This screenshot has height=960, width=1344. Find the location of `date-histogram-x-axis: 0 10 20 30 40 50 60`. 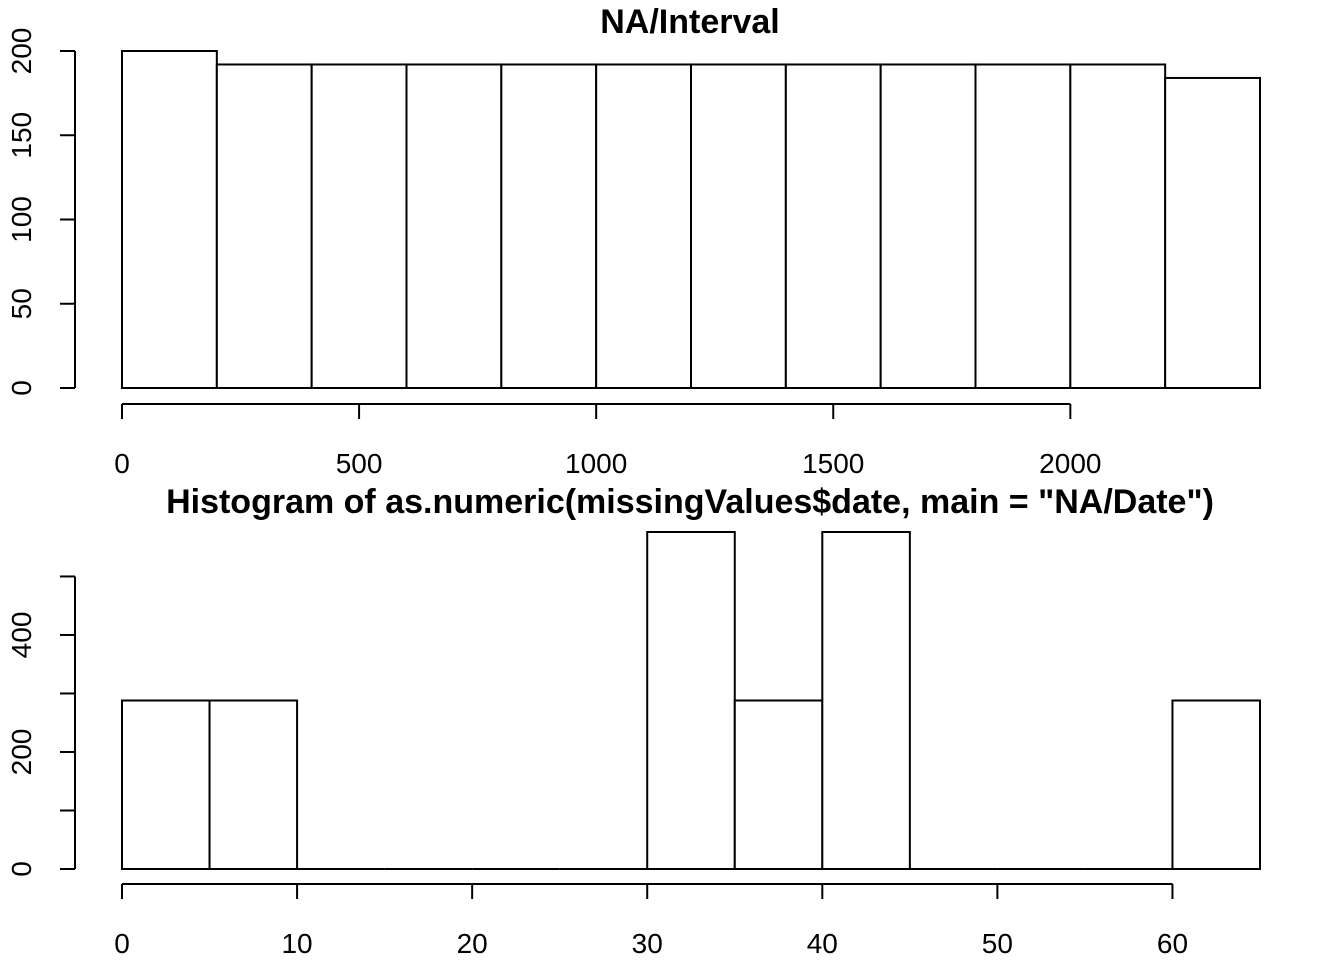

date-histogram-x-axis: 0 10 20 30 40 50 60 is located at coordinates (651, 921).